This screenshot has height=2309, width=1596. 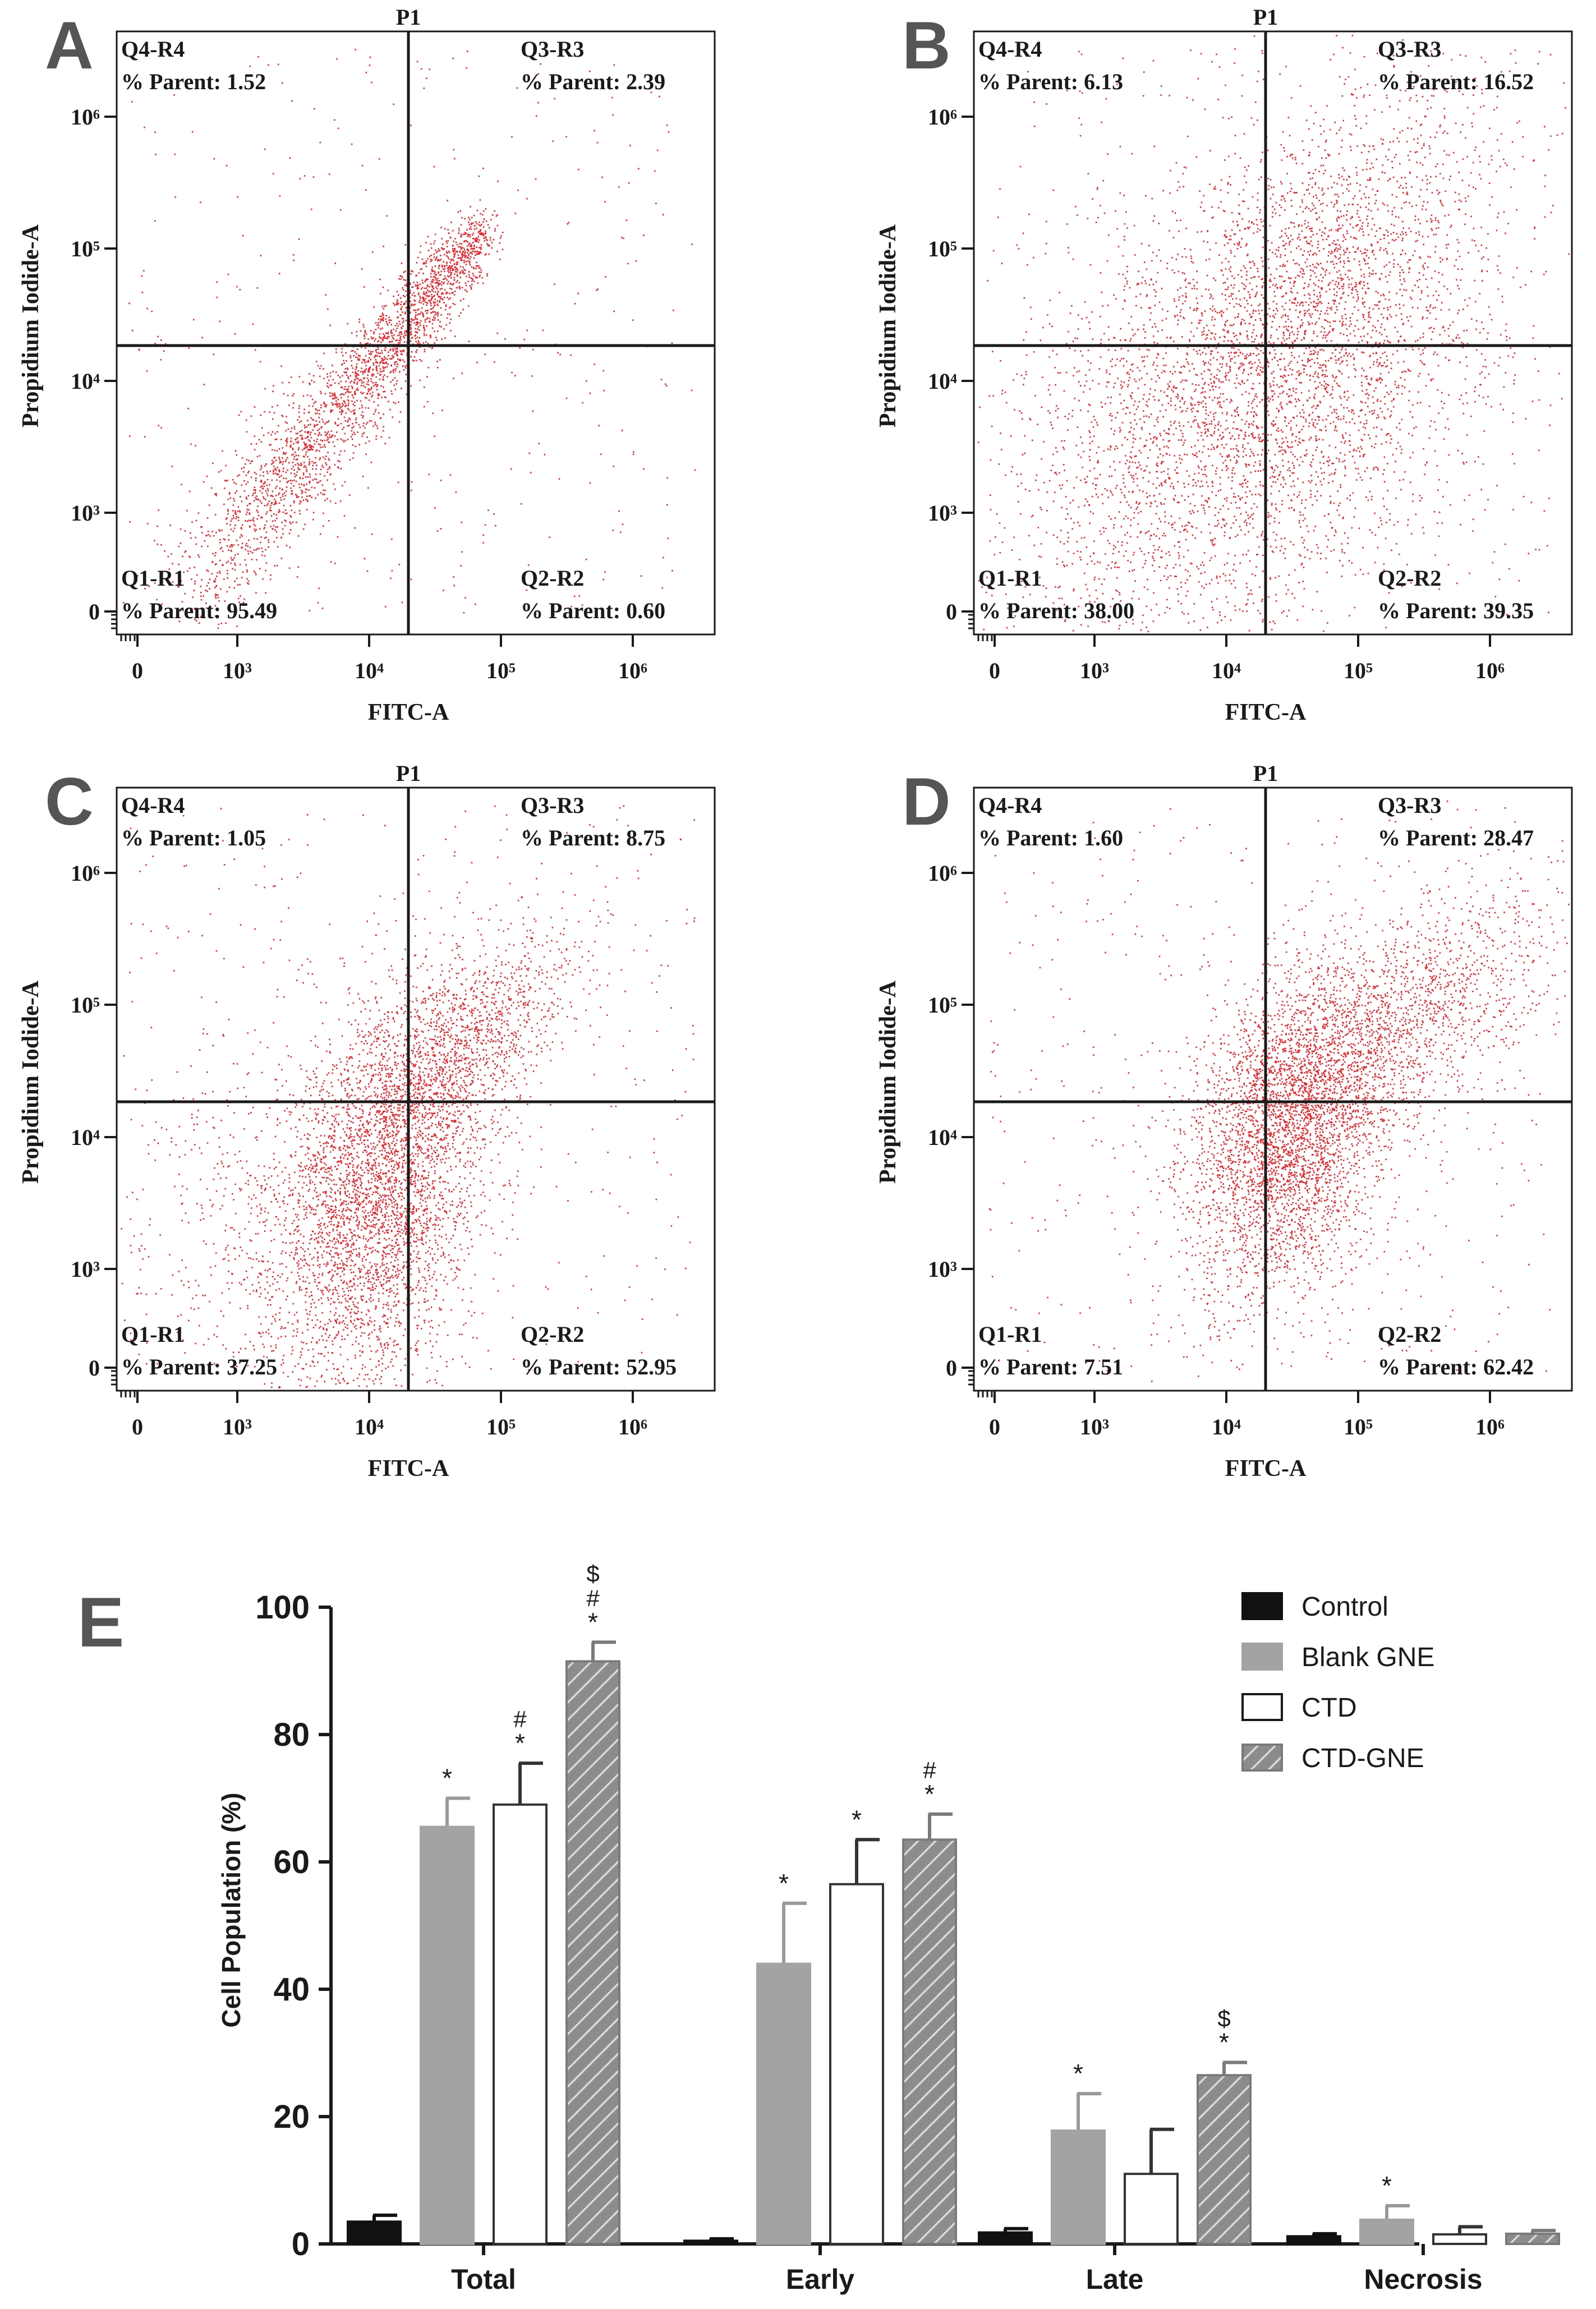 I want to click on quadrant-percent-q1-r1: % Parent: 38.00, so click(x=1056, y=610).